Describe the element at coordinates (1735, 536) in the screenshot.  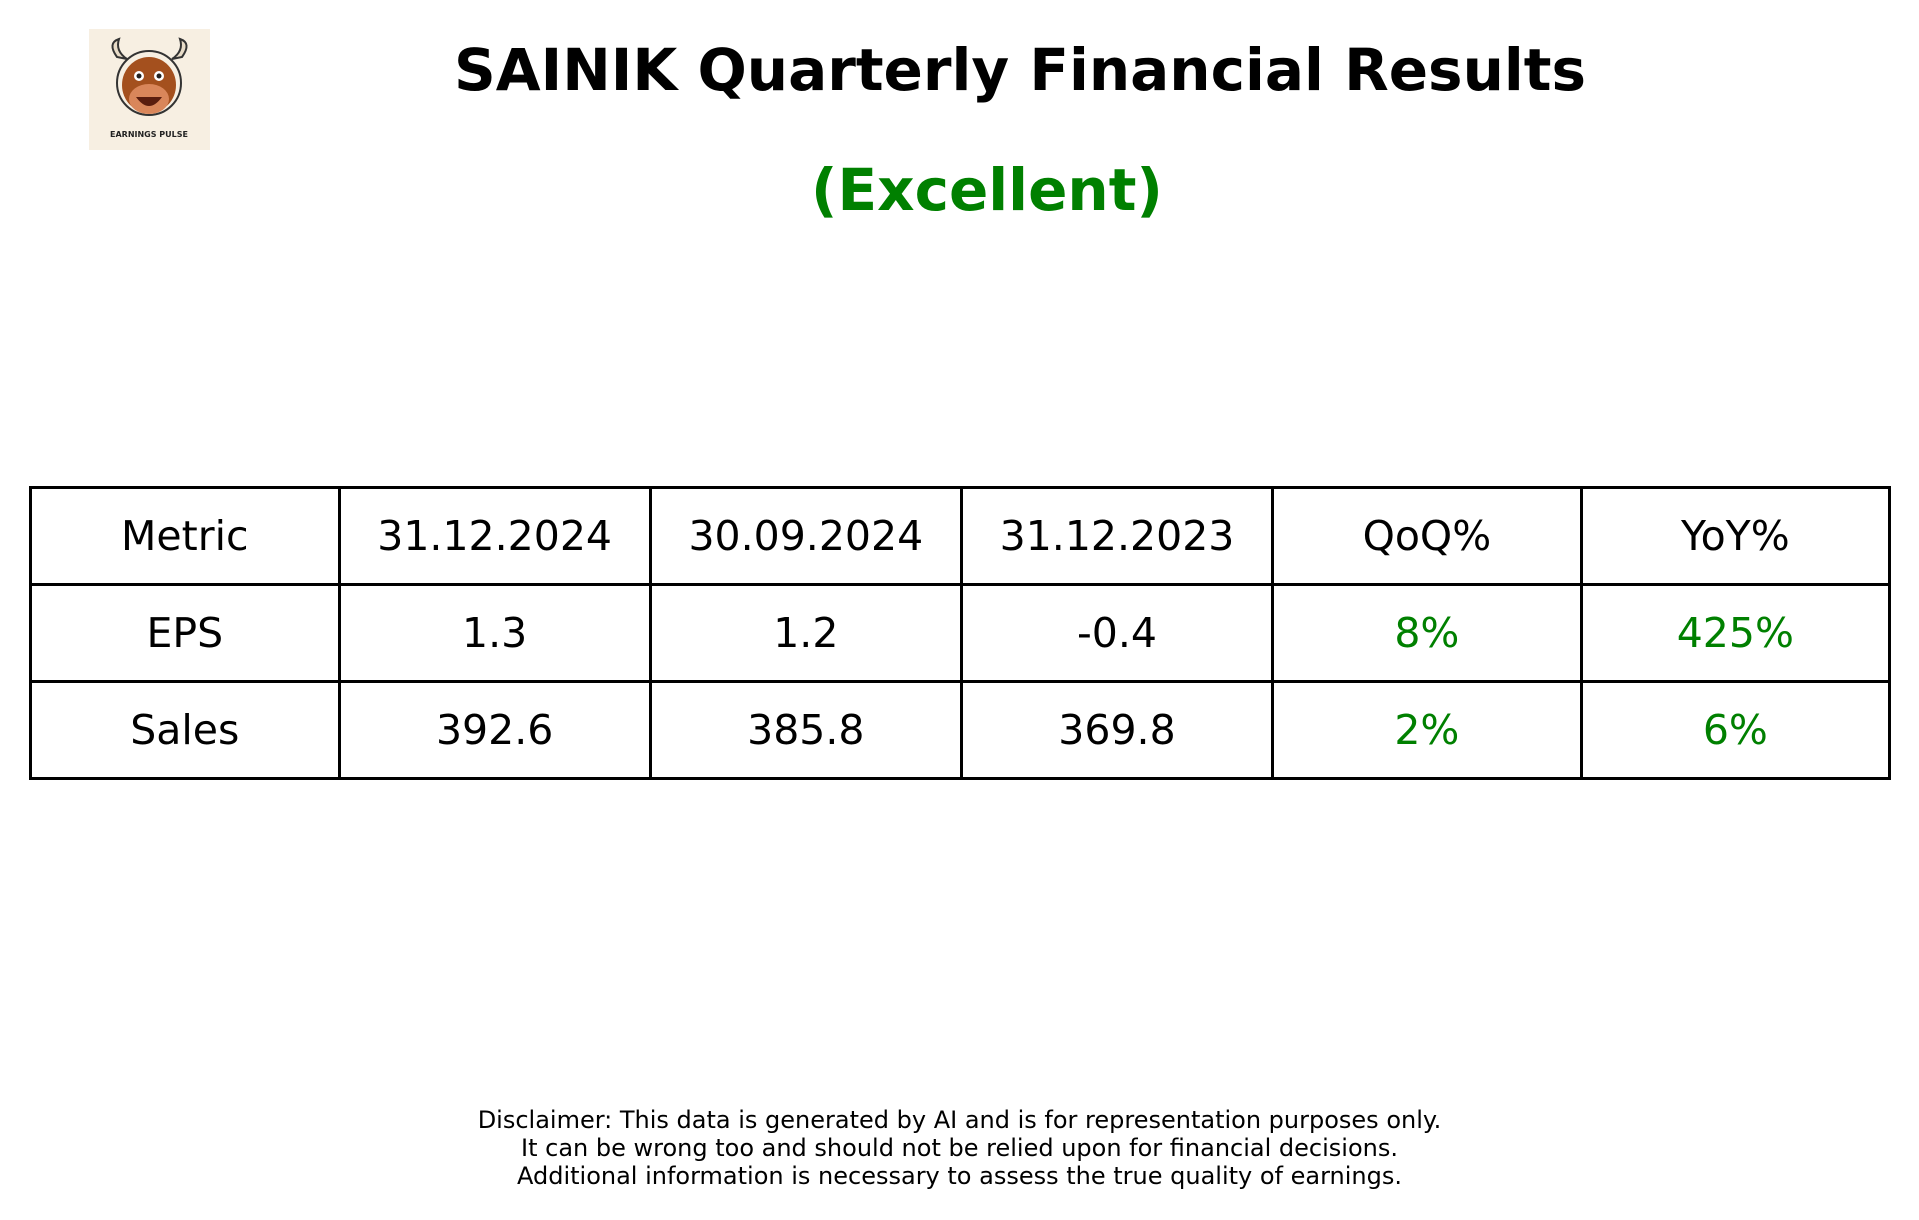
I see `header-cell: YoY%` at that location.